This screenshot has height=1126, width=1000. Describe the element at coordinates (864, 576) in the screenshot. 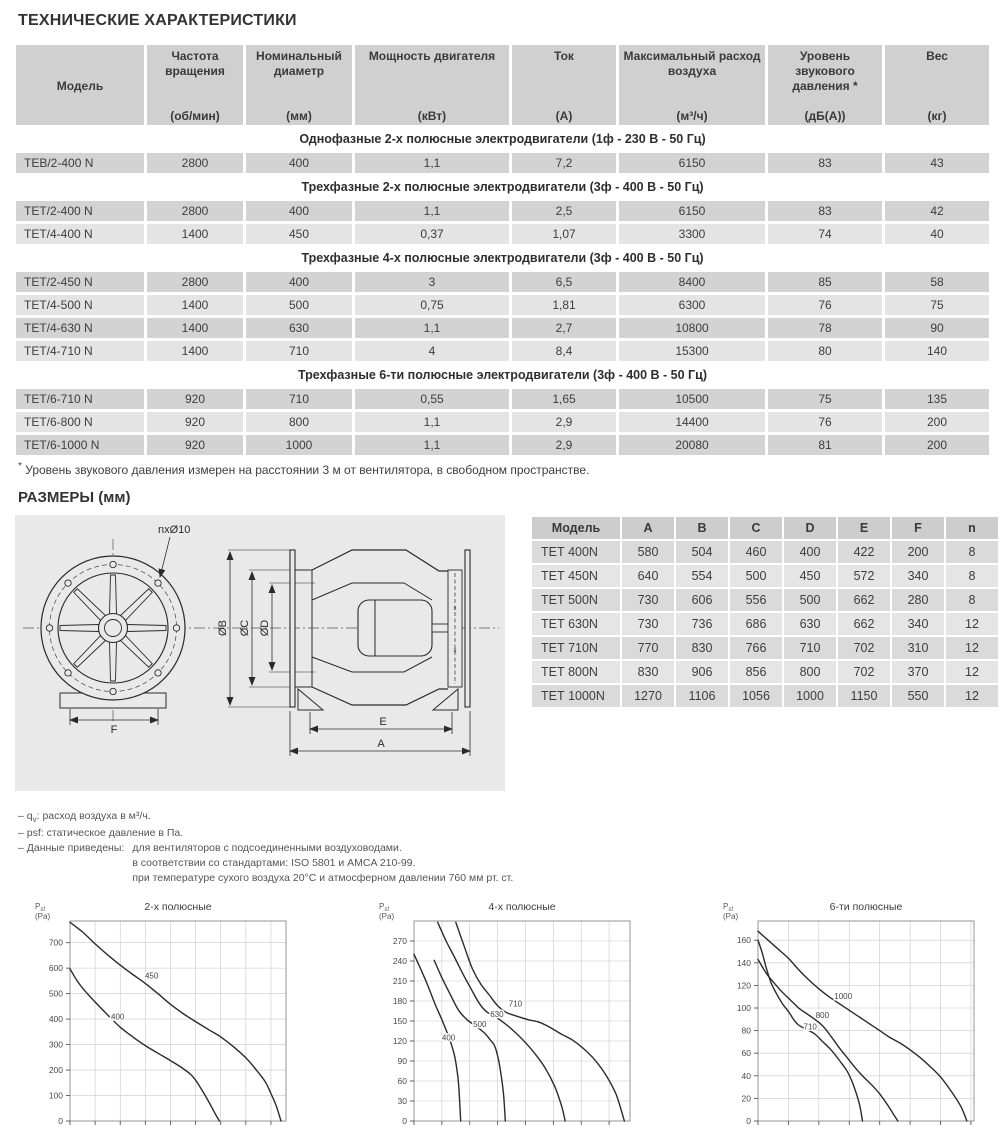

I see `value-cell: 572` at that location.